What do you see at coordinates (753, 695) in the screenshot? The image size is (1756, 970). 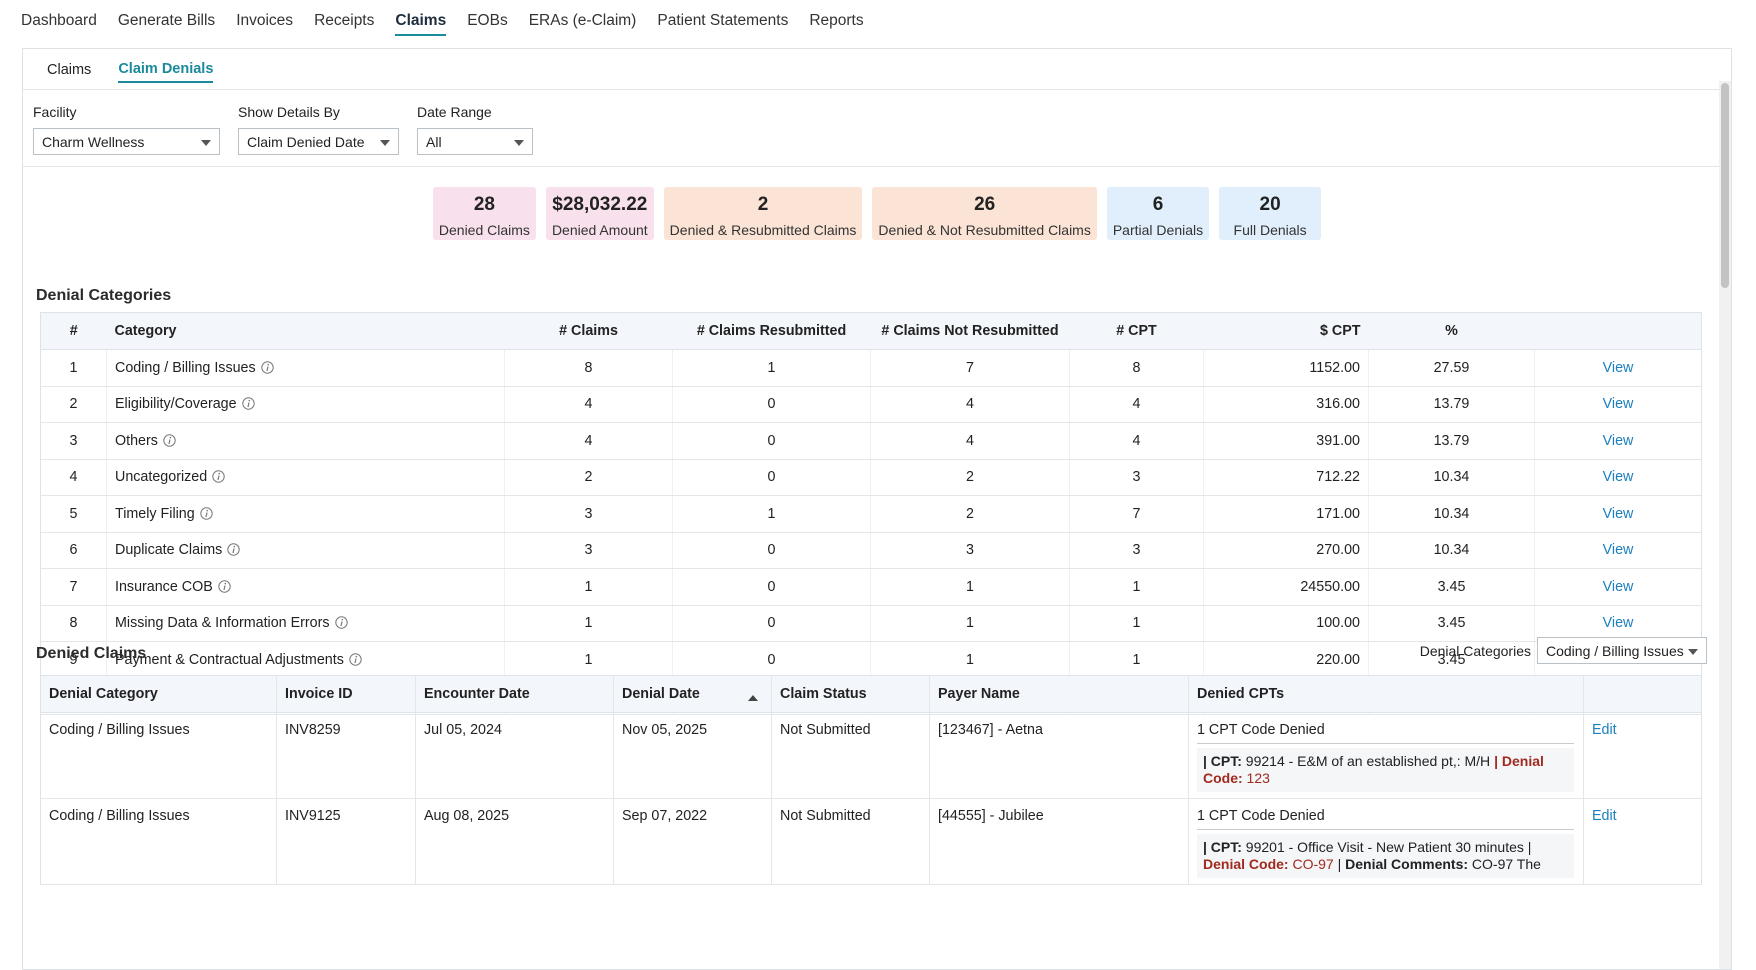 I see `sort-icon` at bounding box center [753, 695].